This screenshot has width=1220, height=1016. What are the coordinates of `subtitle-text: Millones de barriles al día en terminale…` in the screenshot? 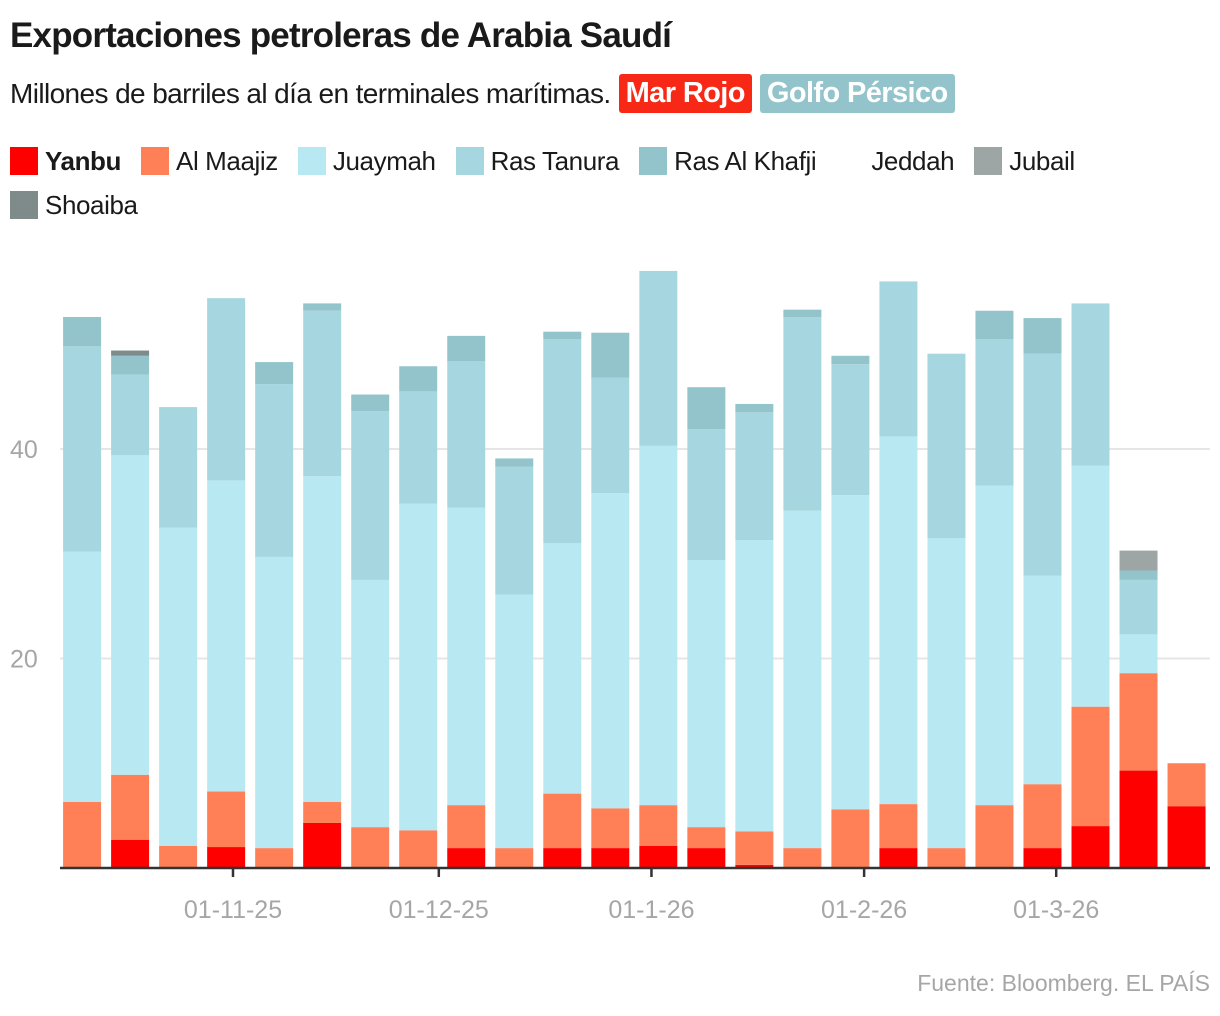 It's located at (310, 93).